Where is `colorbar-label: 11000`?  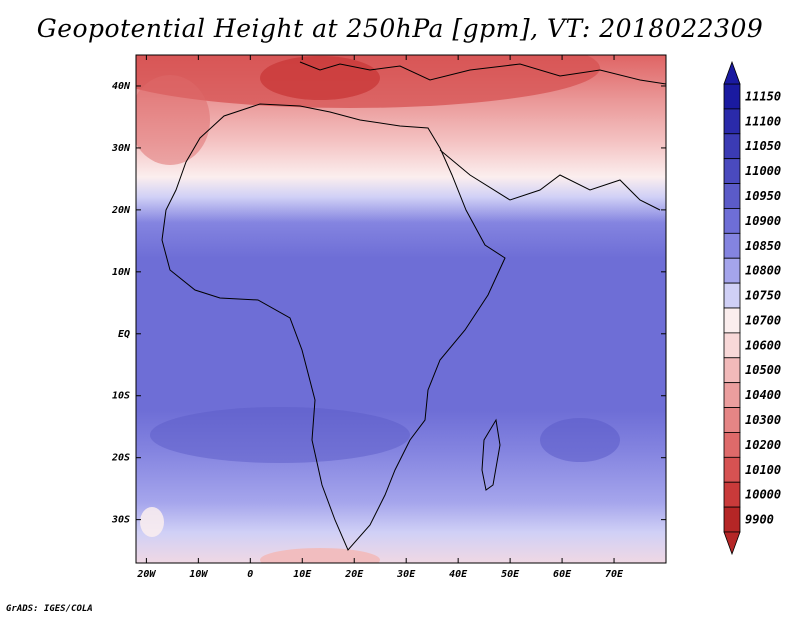
colorbar-label: 11000 is located at coordinates (763, 171).